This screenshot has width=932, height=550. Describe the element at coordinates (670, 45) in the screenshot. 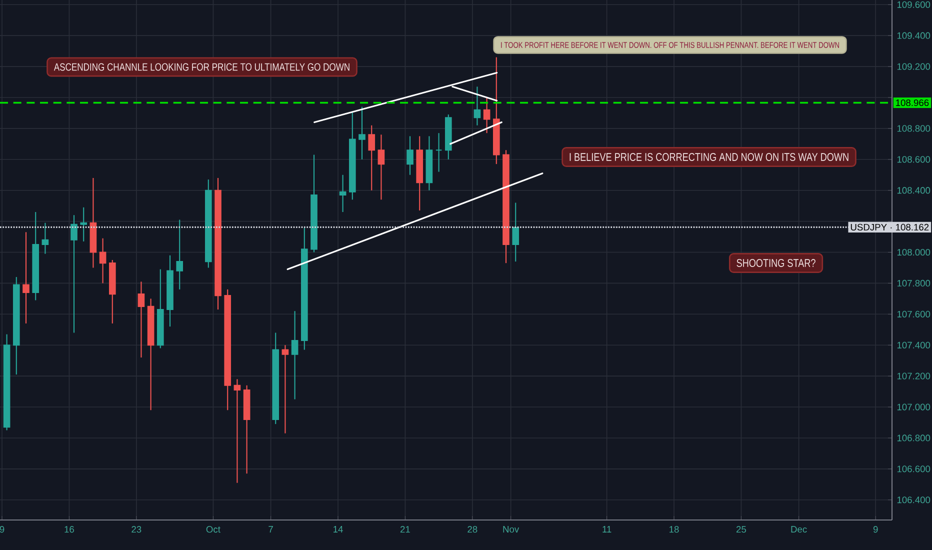

I see `annotation: I TOOK PROFIT HERE BEFORE IT WENT DOWN. OFF OF THIS BULLISH PENNANT. BEFORE IT WENT DOWN` at that location.